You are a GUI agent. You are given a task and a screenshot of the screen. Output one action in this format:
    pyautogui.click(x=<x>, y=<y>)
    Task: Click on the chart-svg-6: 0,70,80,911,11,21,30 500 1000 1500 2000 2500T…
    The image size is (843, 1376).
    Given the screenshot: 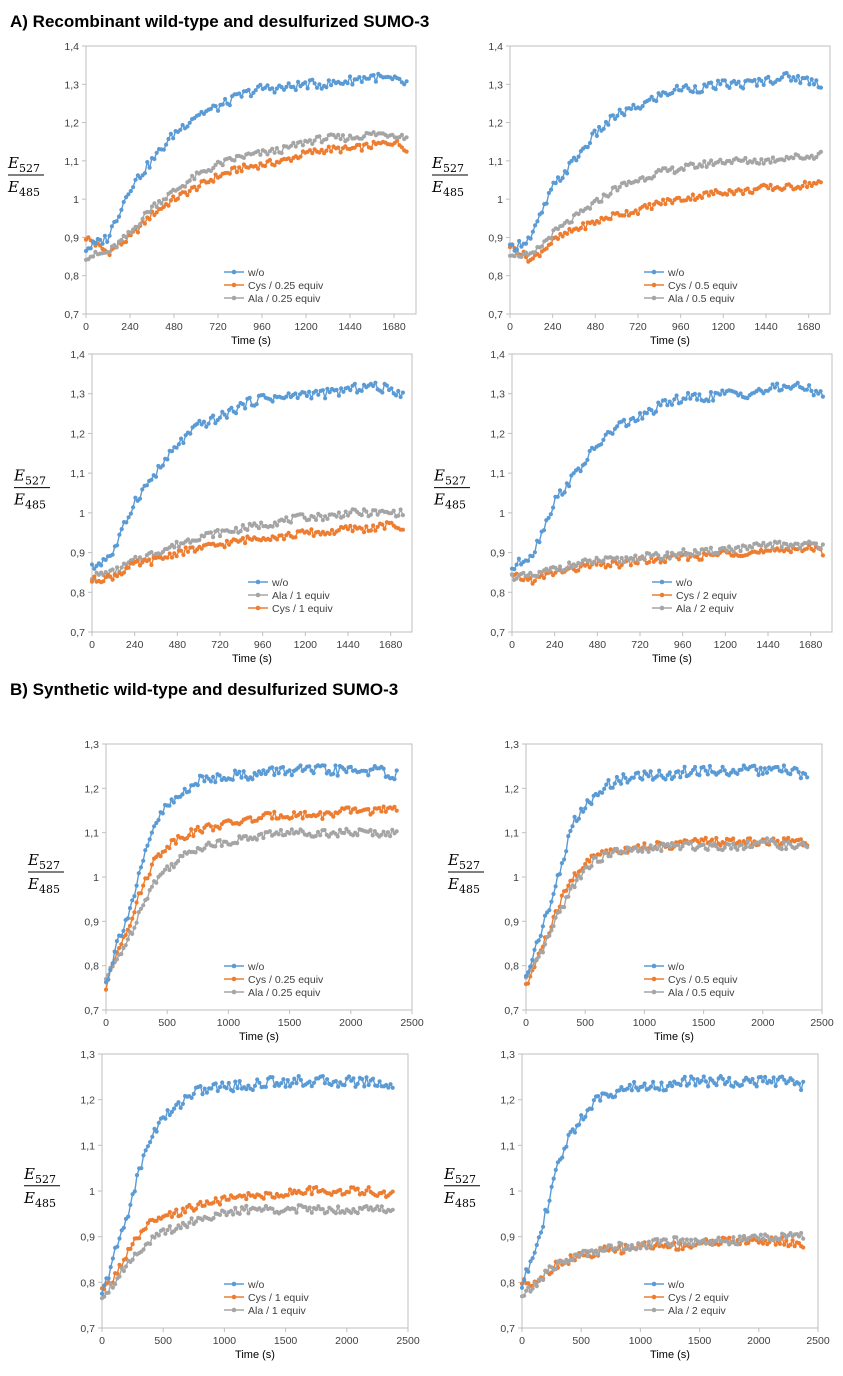 What is the action you would take?
    pyautogui.click(x=640, y=891)
    